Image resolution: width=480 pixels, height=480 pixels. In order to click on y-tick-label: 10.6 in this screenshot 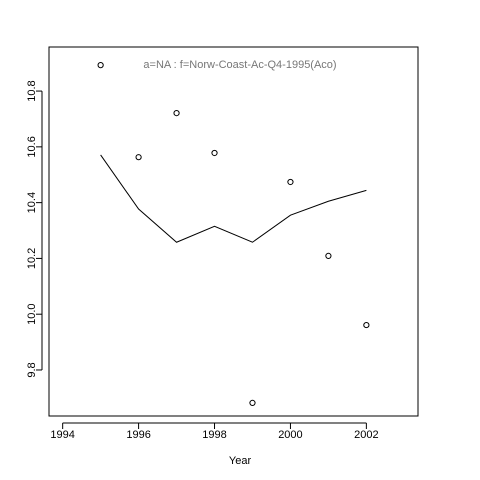, I will do `click(32, 146)`.